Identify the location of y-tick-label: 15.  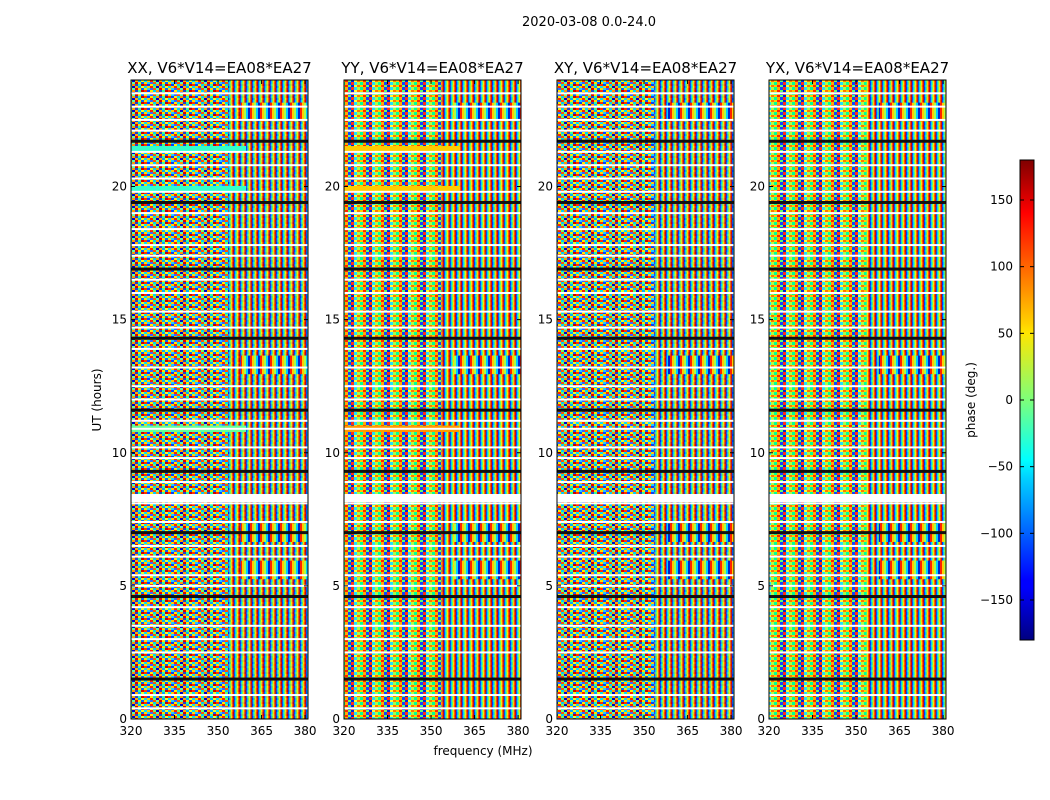
(757, 320).